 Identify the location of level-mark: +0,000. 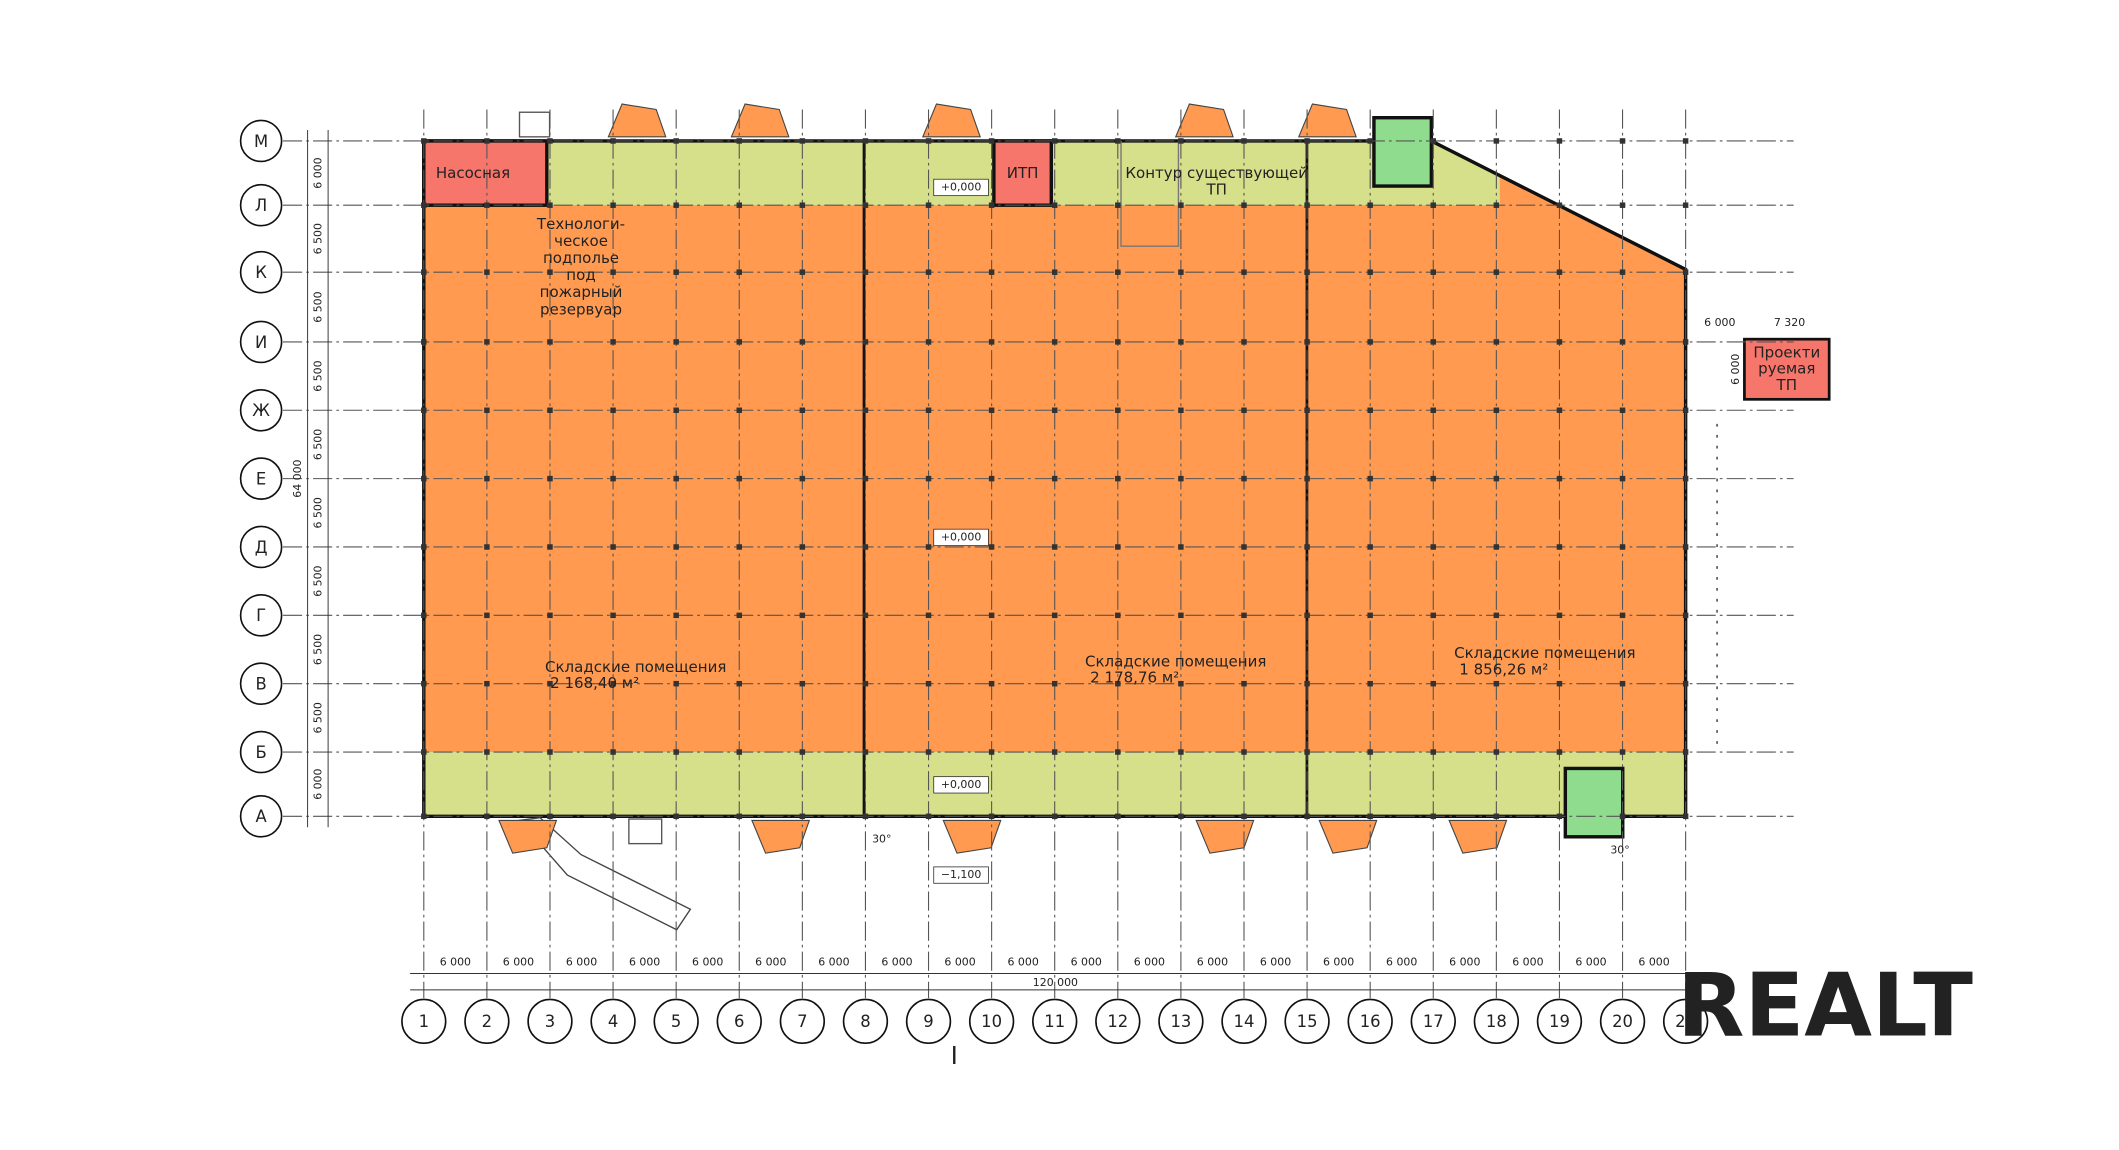
(961, 186).